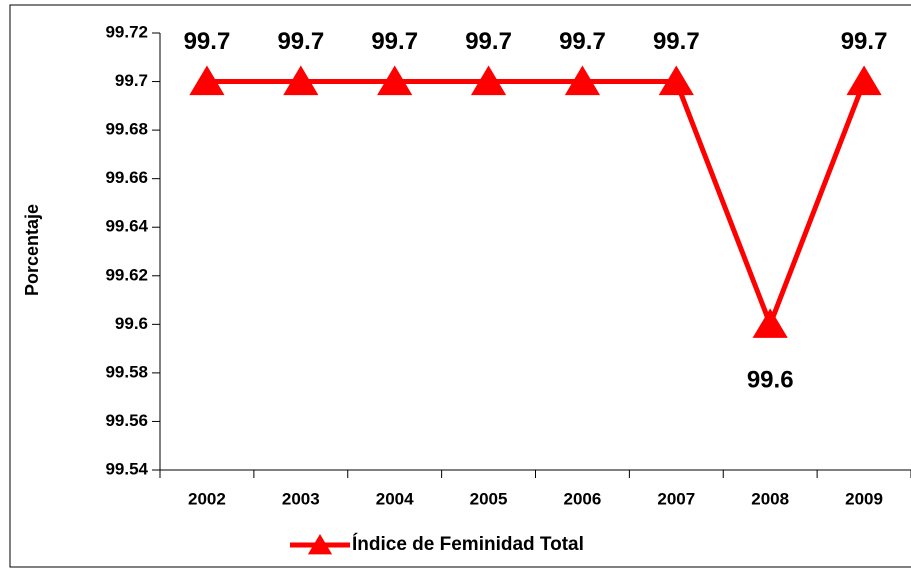 The image size is (911, 570). What do you see at coordinates (864, 498) in the screenshot?
I see `x-tick-label: 2009` at bounding box center [864, 498].